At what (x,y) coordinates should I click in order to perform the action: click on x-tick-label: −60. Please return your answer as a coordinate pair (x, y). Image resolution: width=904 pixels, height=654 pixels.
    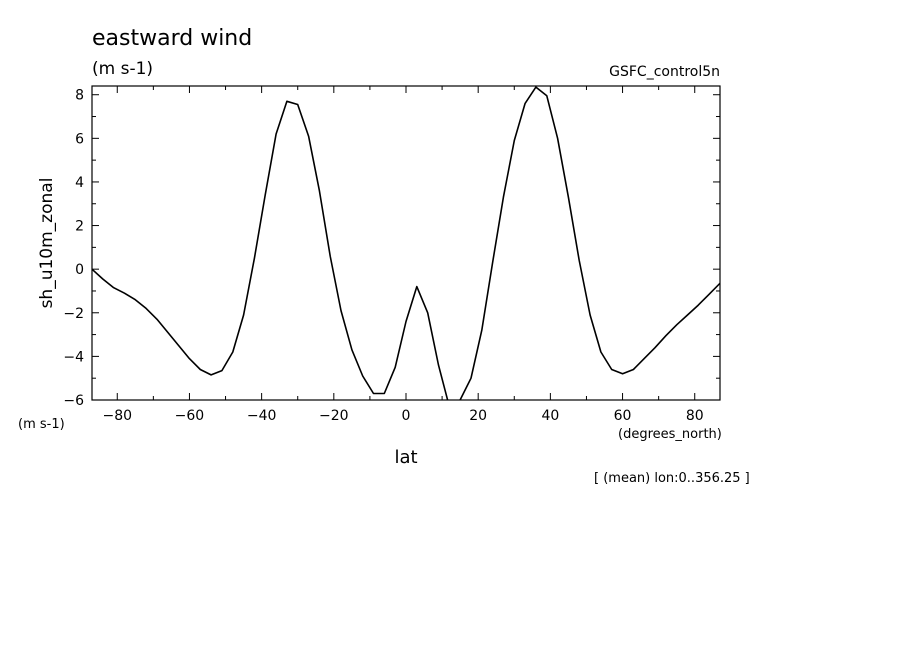
    Looking at the image, I should click on (190, 416).